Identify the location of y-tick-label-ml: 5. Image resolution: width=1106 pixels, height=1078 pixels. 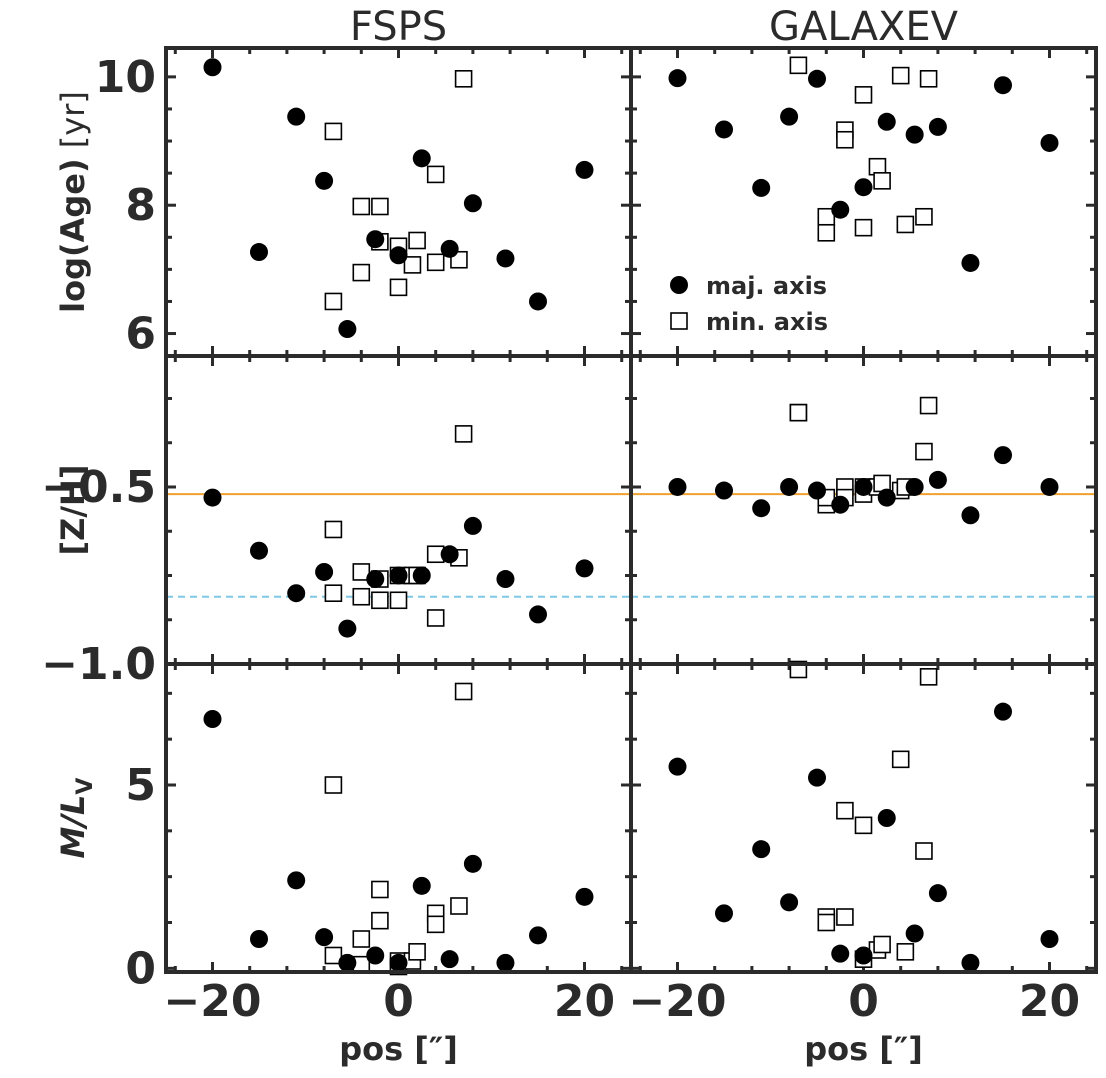
(140, 785).